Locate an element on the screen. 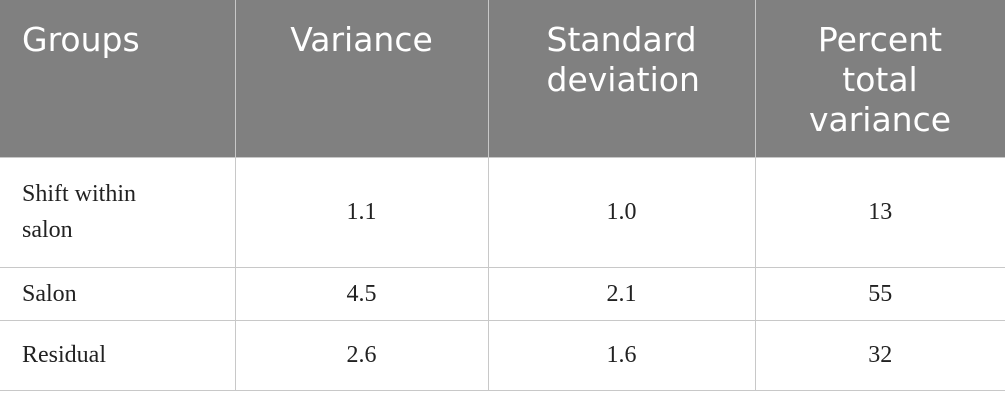  header-text: Percent total variance is located at coordinates (880, 79).